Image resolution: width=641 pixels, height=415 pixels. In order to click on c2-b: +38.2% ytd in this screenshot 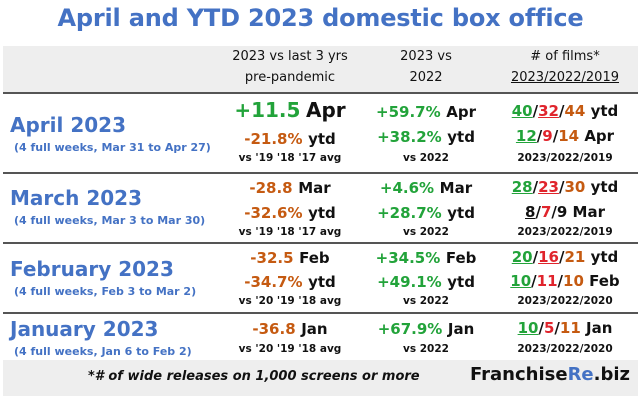, I will do `click(426, 136)`.